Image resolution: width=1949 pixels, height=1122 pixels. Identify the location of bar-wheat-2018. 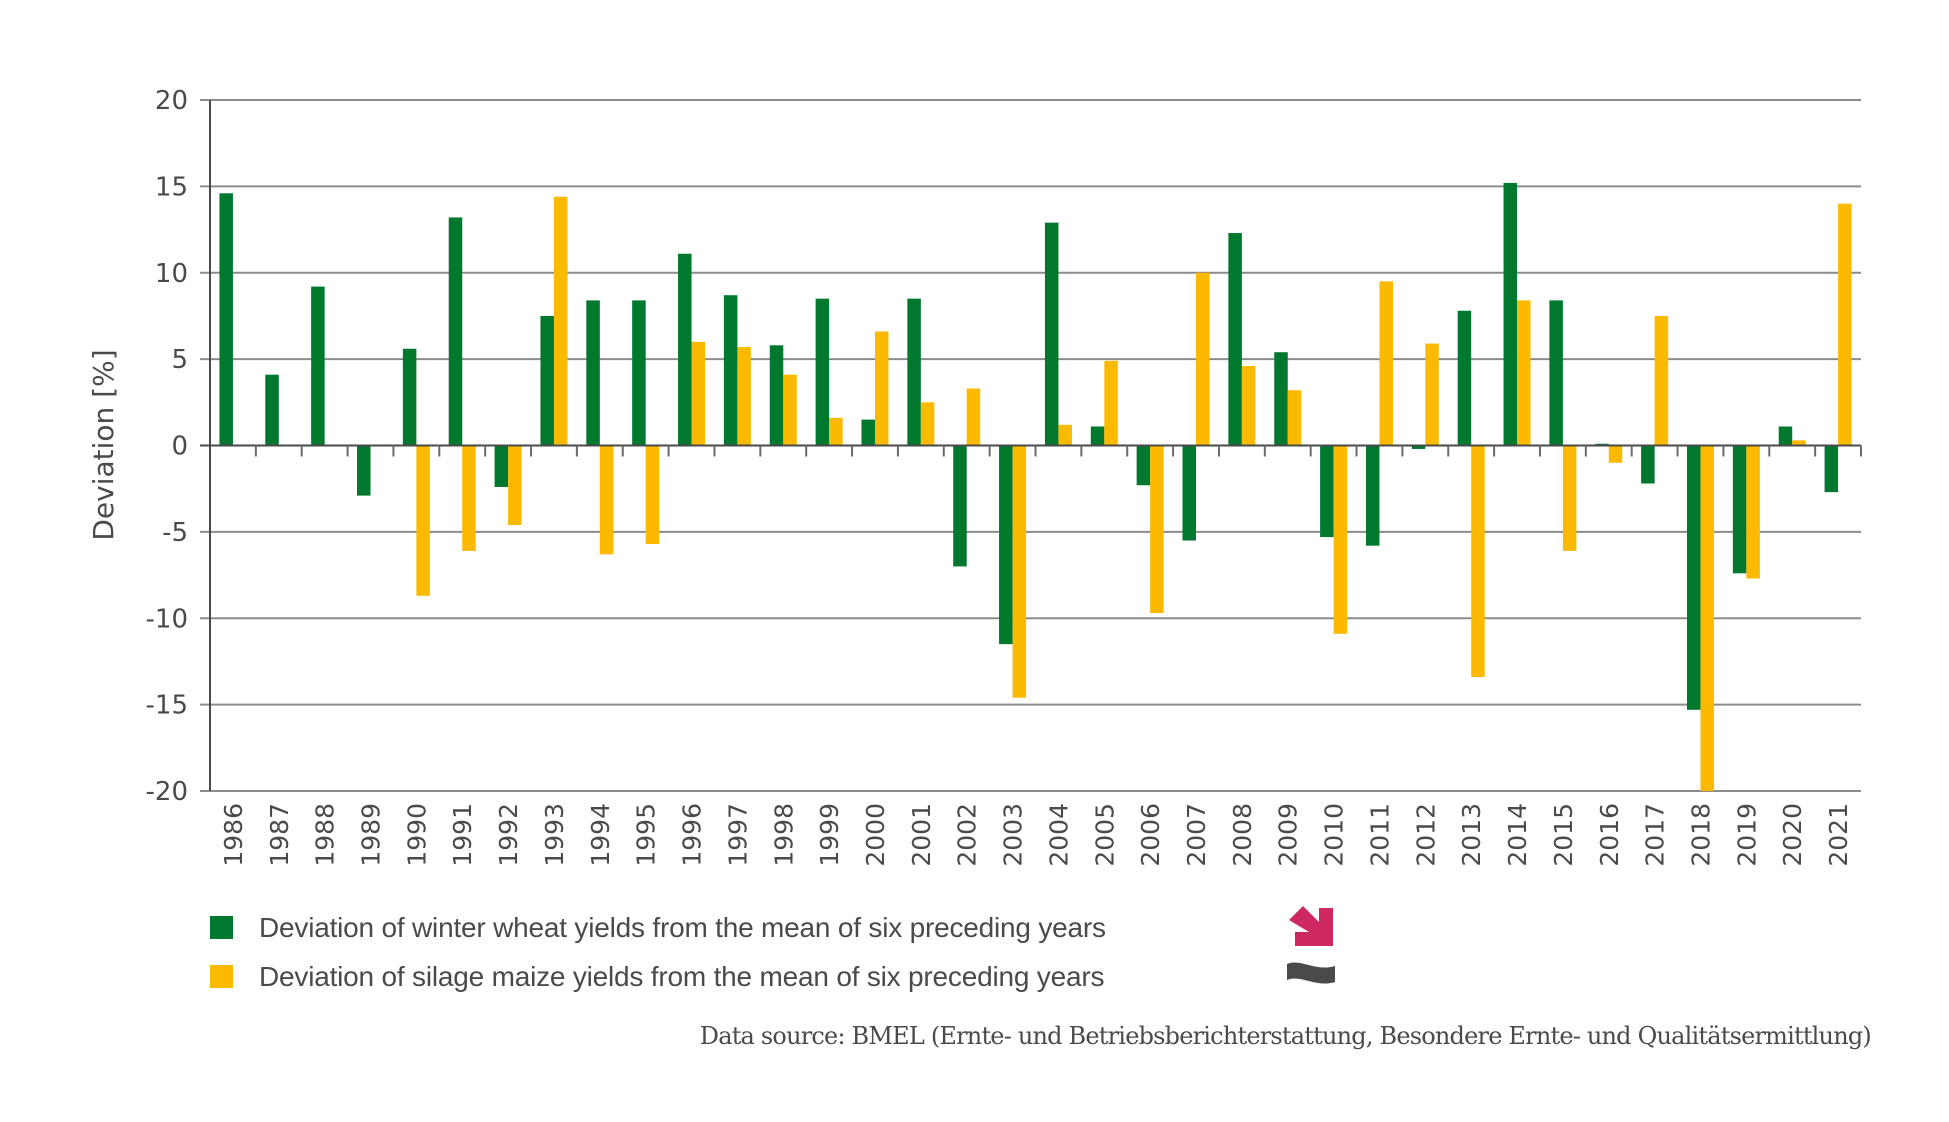
(1693, 577).